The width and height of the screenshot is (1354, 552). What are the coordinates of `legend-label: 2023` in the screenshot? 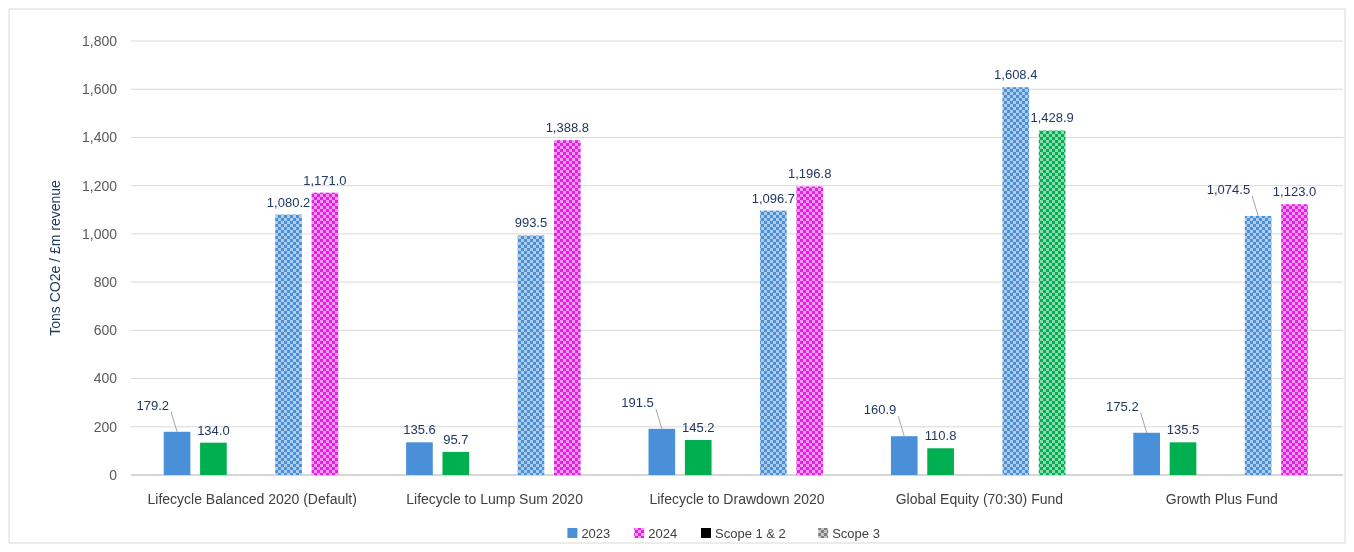 It's located at (596, 533).